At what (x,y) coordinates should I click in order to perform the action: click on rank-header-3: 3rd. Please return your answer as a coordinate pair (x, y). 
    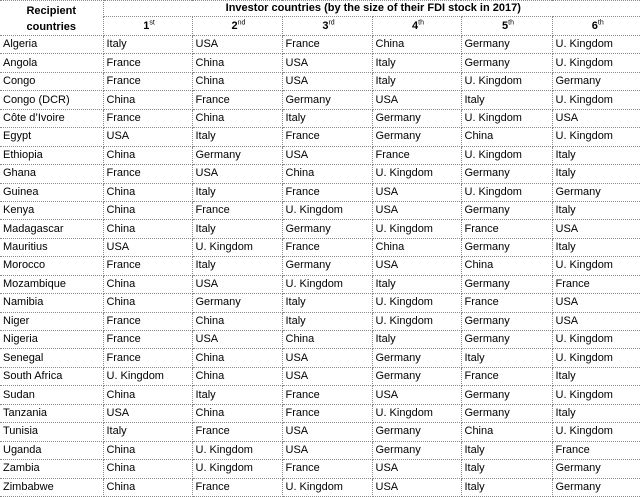
    Looking at the image, I should click on (327, 26).